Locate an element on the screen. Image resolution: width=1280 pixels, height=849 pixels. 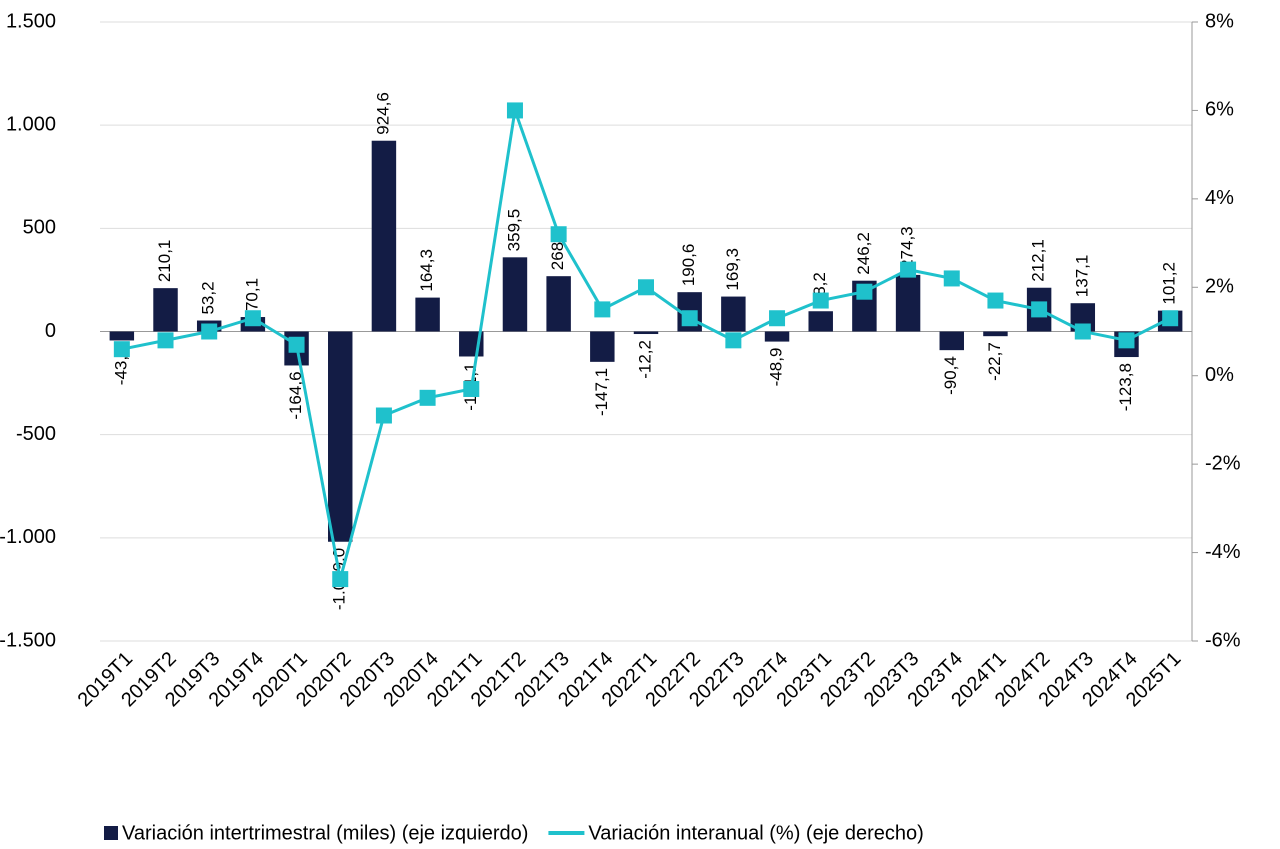
value-label: -22,7 is located at coordinates (994, 361).